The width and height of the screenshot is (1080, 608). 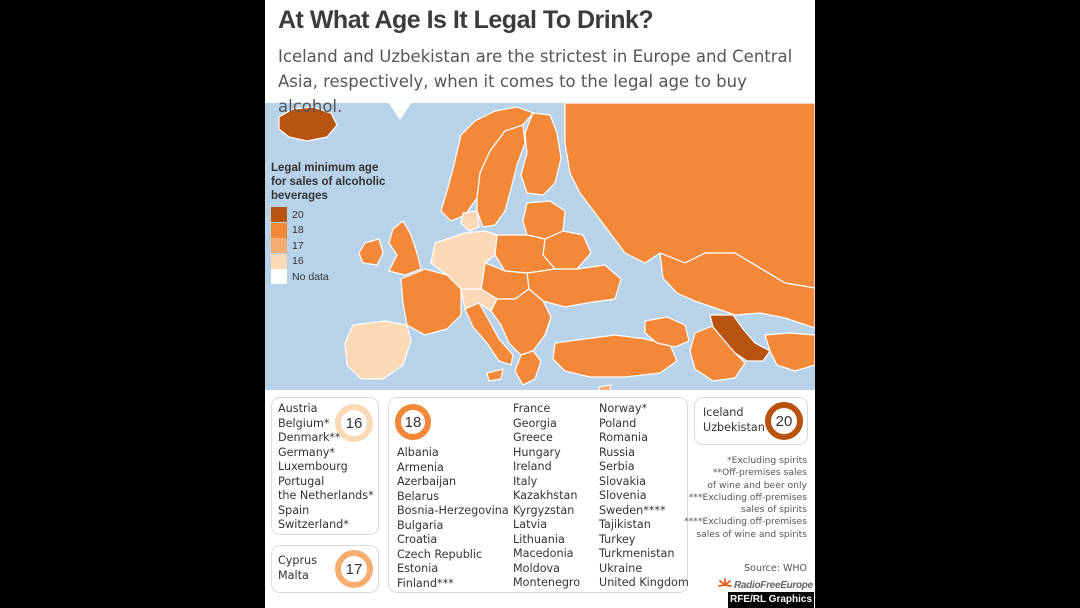 I want to click on list-item: Azerbaijan, so click(x=427, y=481).